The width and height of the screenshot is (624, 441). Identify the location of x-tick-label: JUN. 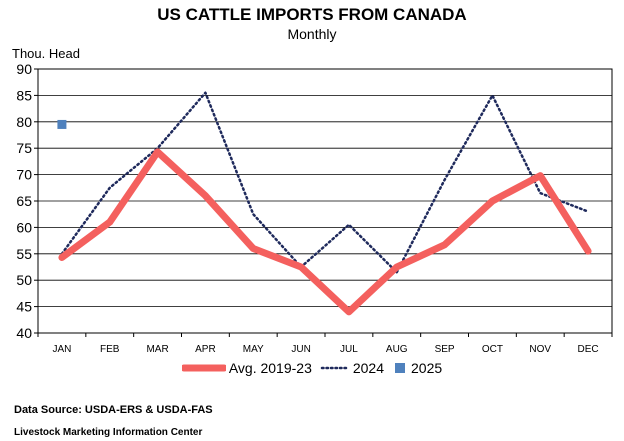
(300, 349).